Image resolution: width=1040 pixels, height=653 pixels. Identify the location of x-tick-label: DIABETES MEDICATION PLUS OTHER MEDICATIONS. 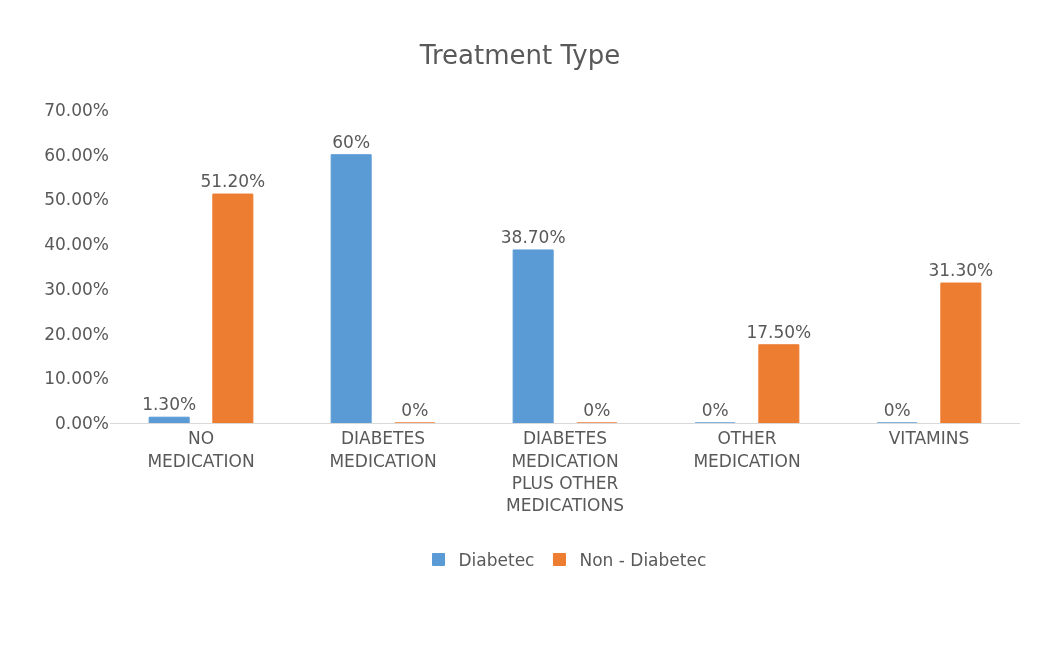
(565, 471).